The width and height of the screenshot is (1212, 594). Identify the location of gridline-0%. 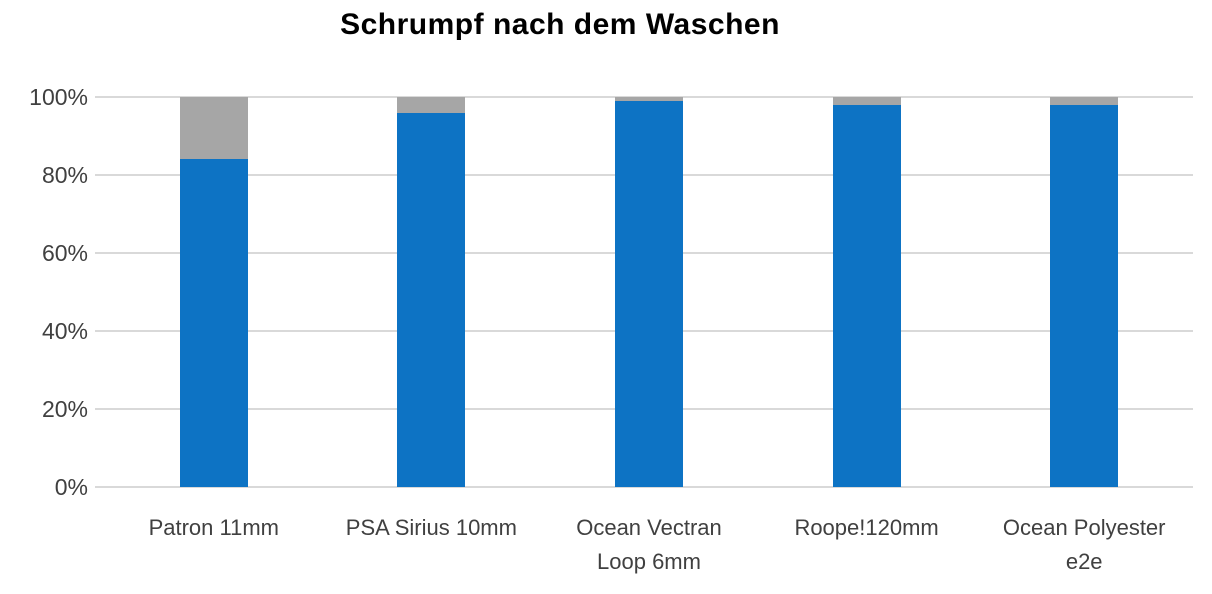
(649, 487).